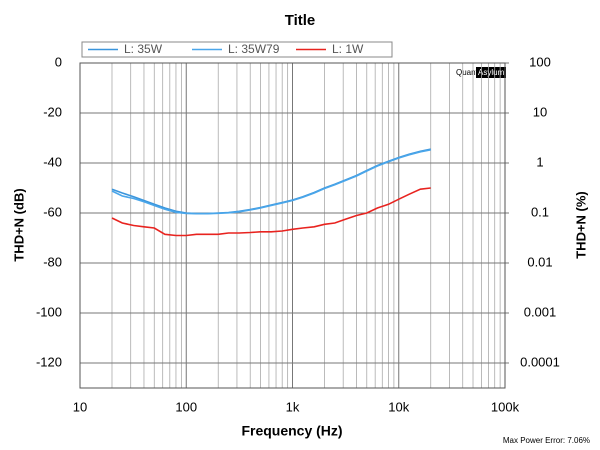  What do you see at coordinates (505, 406) in the screenshot?
I see `x-tick-label: 100k` at bounding box center [505, 406].